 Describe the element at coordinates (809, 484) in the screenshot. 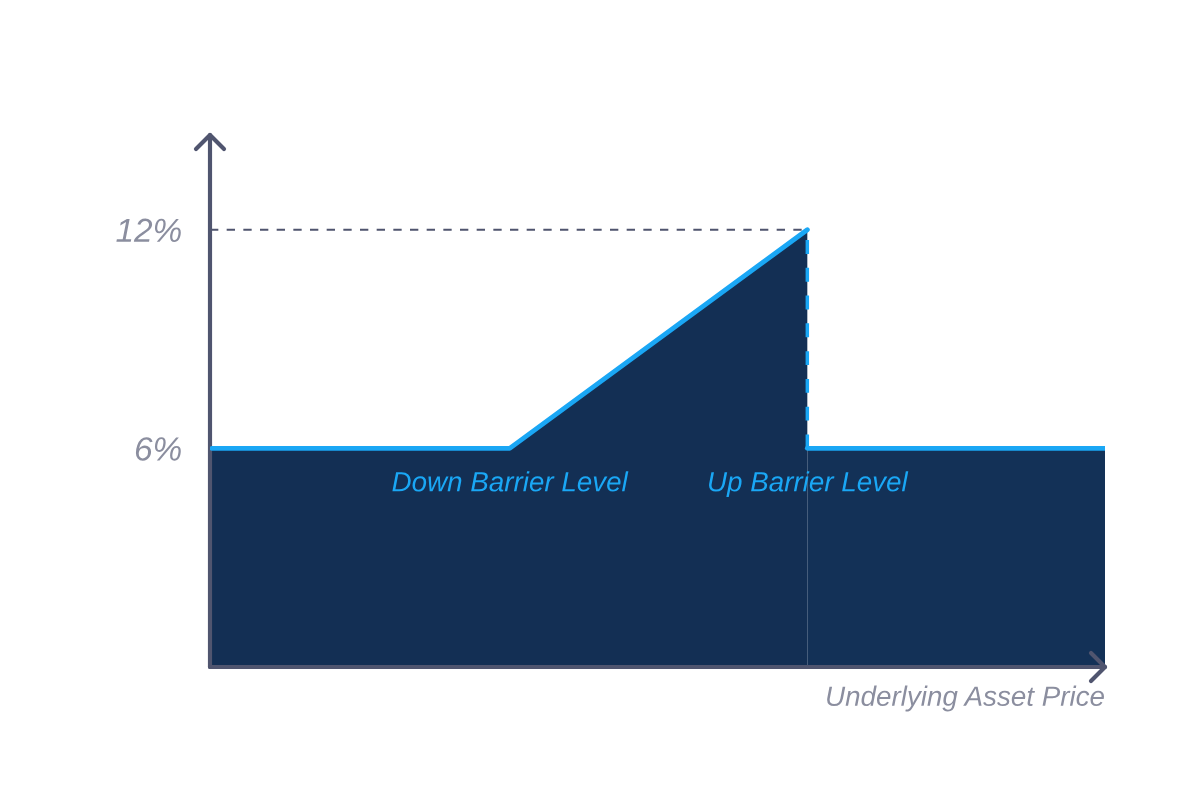

I see `x-tick-label: Up Barrier Level` at that location.